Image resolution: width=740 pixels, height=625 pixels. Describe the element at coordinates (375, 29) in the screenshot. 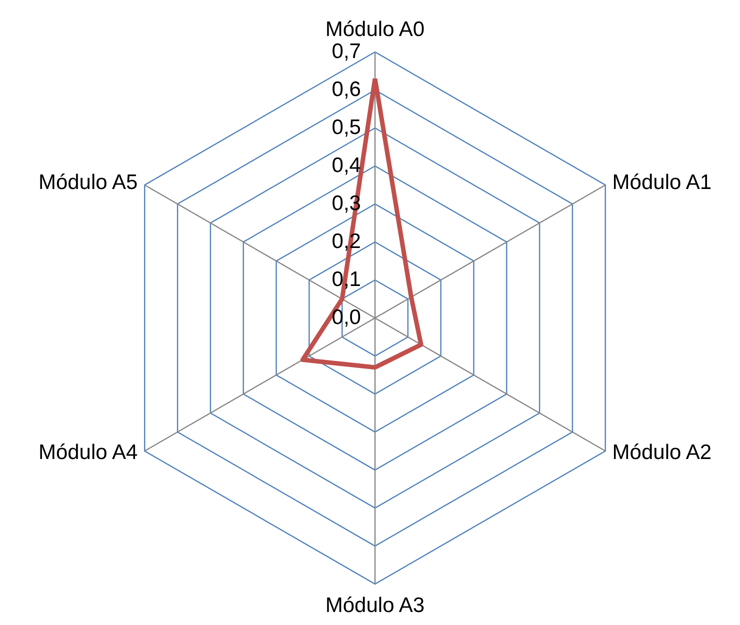

I see `spoke-label: Módulo A0` at that location.